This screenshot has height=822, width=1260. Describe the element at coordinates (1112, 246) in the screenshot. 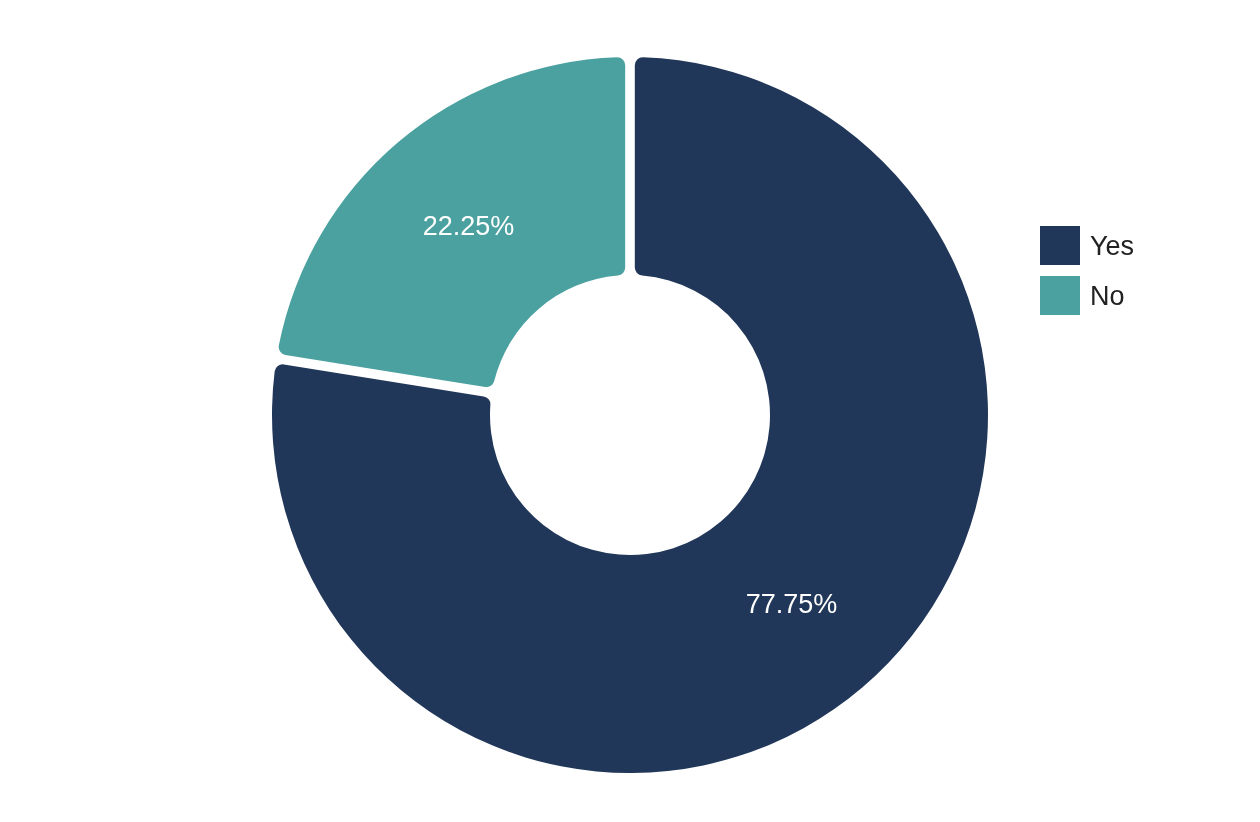

I see `legend-label: Yes` at that location.